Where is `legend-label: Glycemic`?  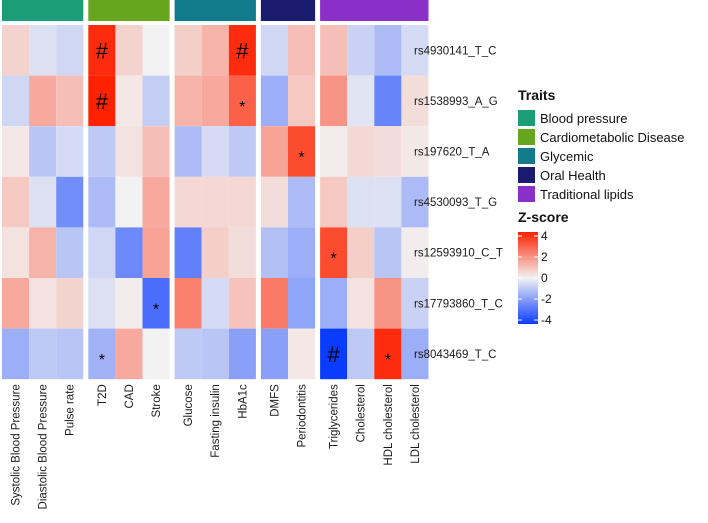 legend-label: Glycemic is located at coordinates (567, 156).